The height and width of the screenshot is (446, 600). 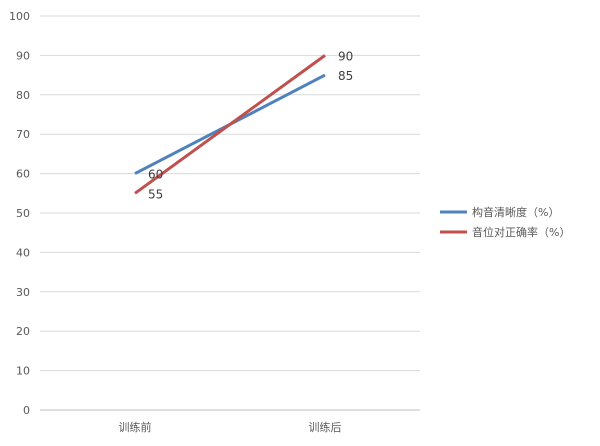 I want to click on data-label: 90, so click(x=345, y=56).